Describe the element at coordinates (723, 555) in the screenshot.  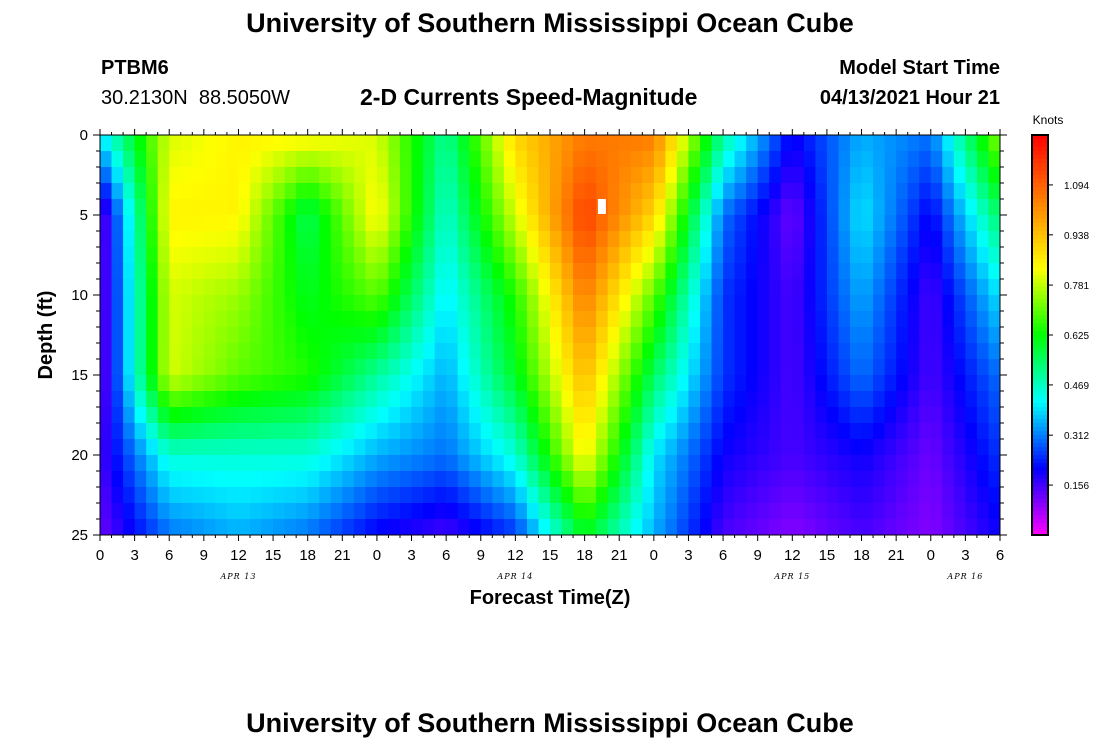
I see `x-tick-label: 6` at that location.